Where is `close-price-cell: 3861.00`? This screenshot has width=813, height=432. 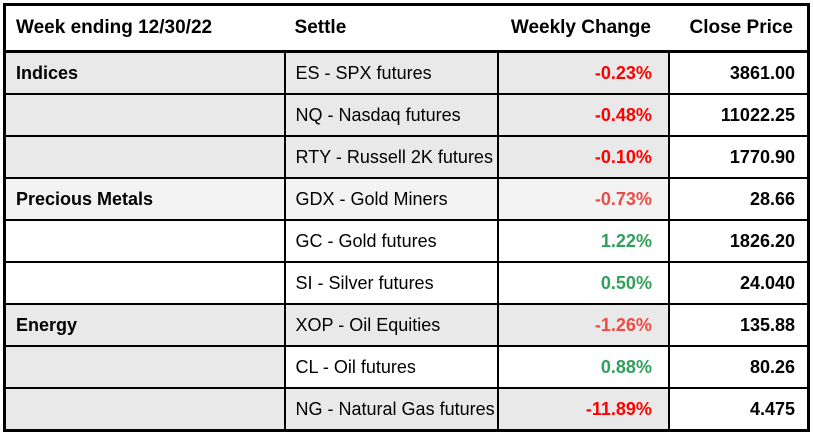 close-price-cell: 3861.00 is located at coordinates (738, 72).